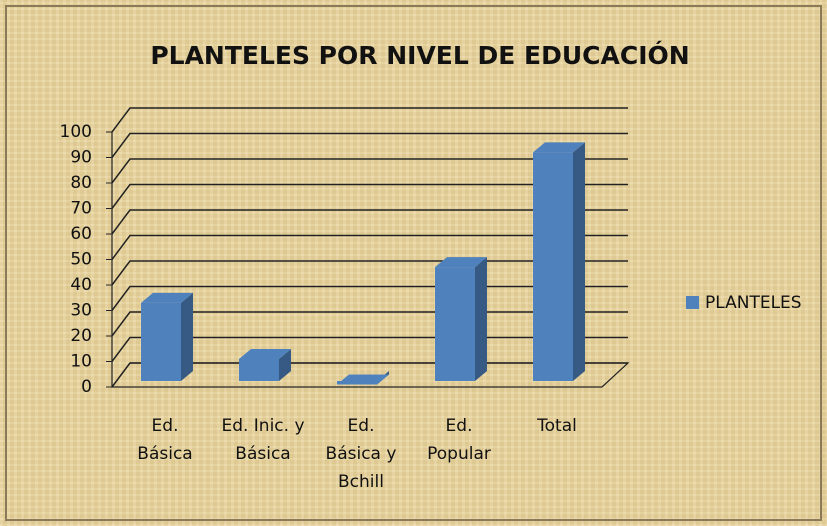 The image size is (827, 526). Describe the element at coordinates (81, 311) in the screenshot. I see `y-tick-label: 30` at that location.